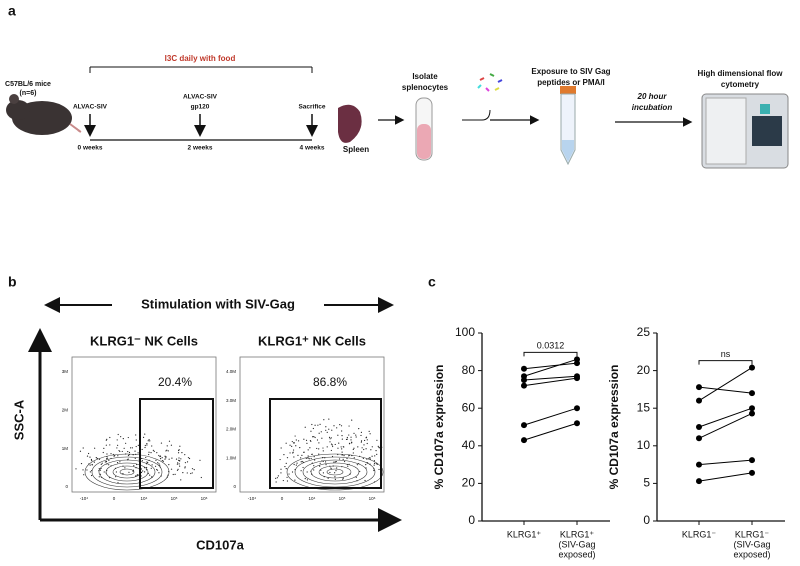 This screenshot has height=566, width=800. What do you see at coordinates (644, 445) in the screenshot?
I see `y-tick-label: 10` at bounding box center [644, 445].